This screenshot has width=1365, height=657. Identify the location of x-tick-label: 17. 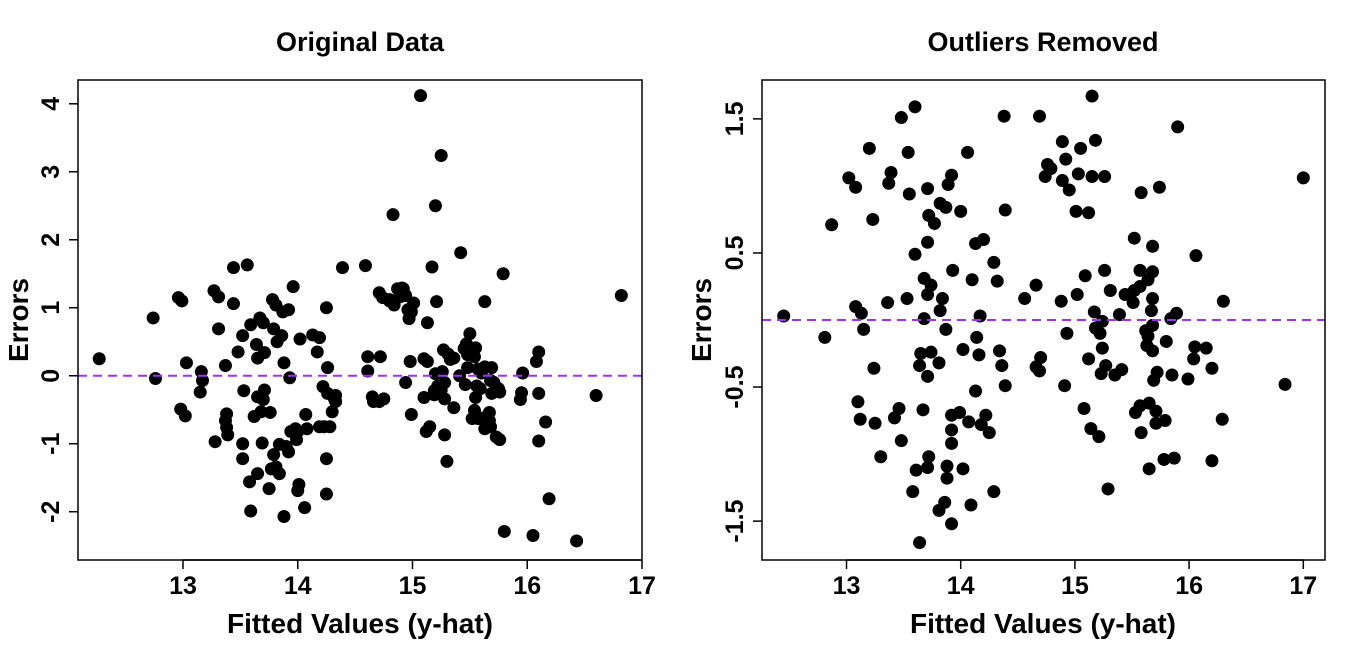
(642, 586).